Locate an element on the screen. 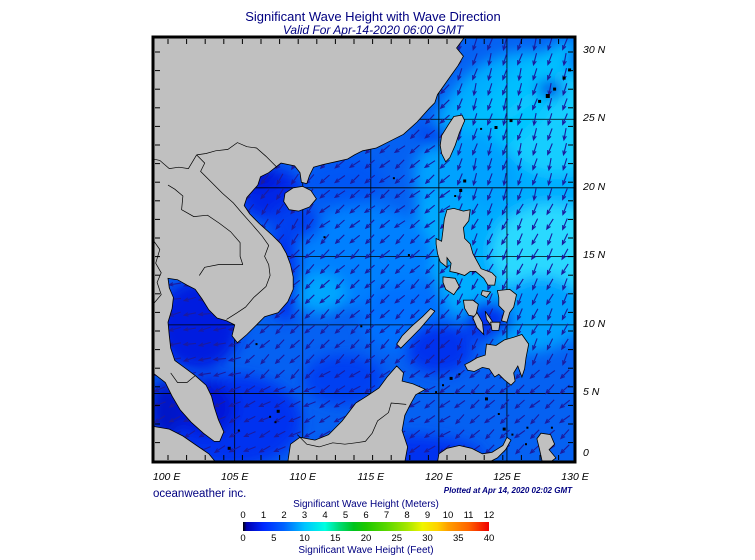 The width and height of the screenshot is (755, 560). meters-tick-label: 10 is located at coordinates (448, 515).